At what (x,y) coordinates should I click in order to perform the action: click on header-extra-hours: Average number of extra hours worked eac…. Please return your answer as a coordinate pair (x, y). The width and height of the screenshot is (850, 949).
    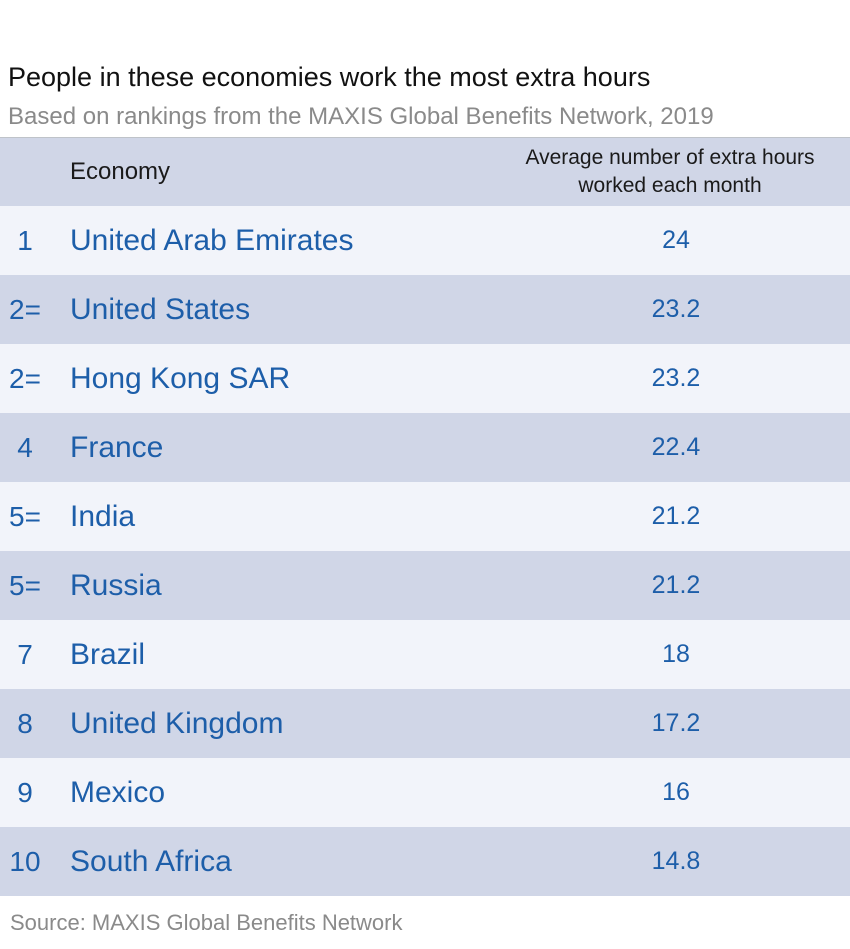
    Looking at the image, I should click on (670, 171).